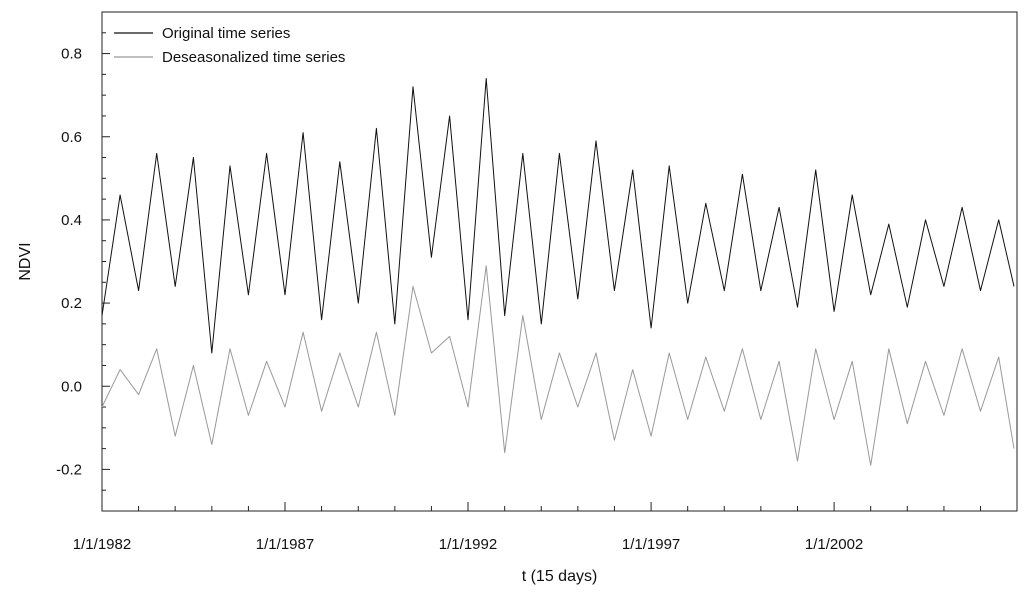  Describe the element at coordinates (226, 33) in the screenshot. I see `legend-label: Original time series` at that location.